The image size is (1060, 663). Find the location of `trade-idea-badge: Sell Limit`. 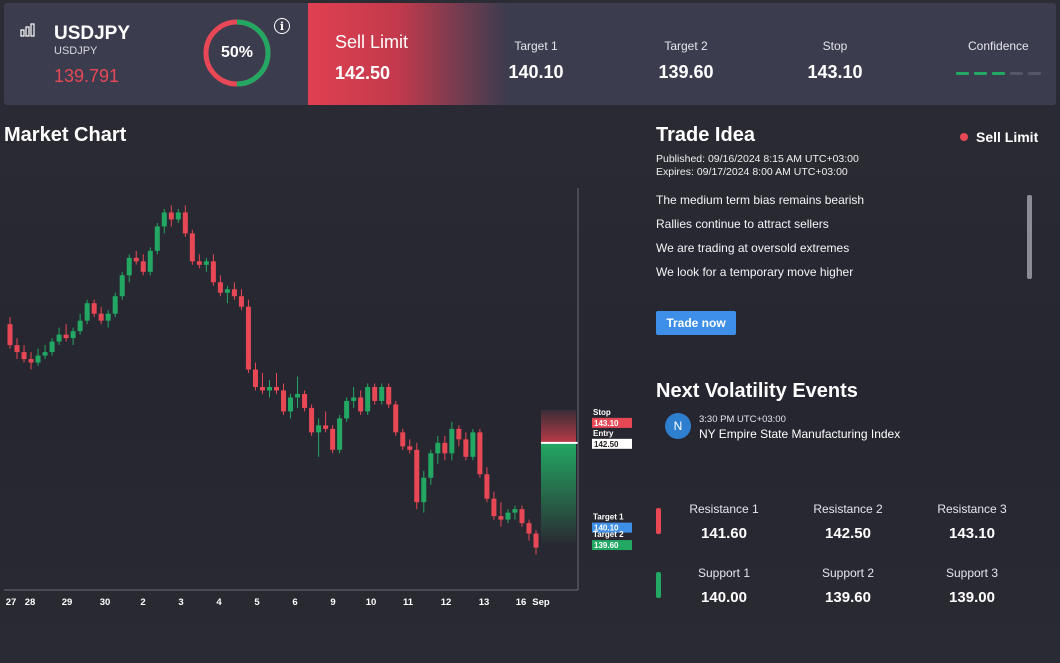

trade-idea-badge: Sell Limit is located at coordinates (999, 137).